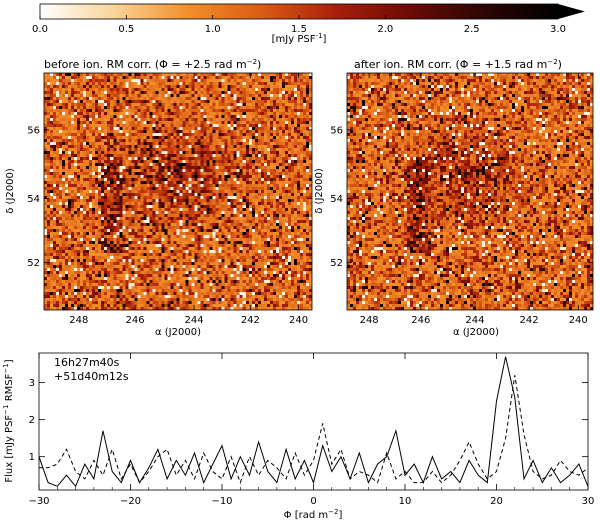 The width and height of the screenshot is (600, 524). I want to click on colorbar-tick-label: 3.0, so click(558, 29).